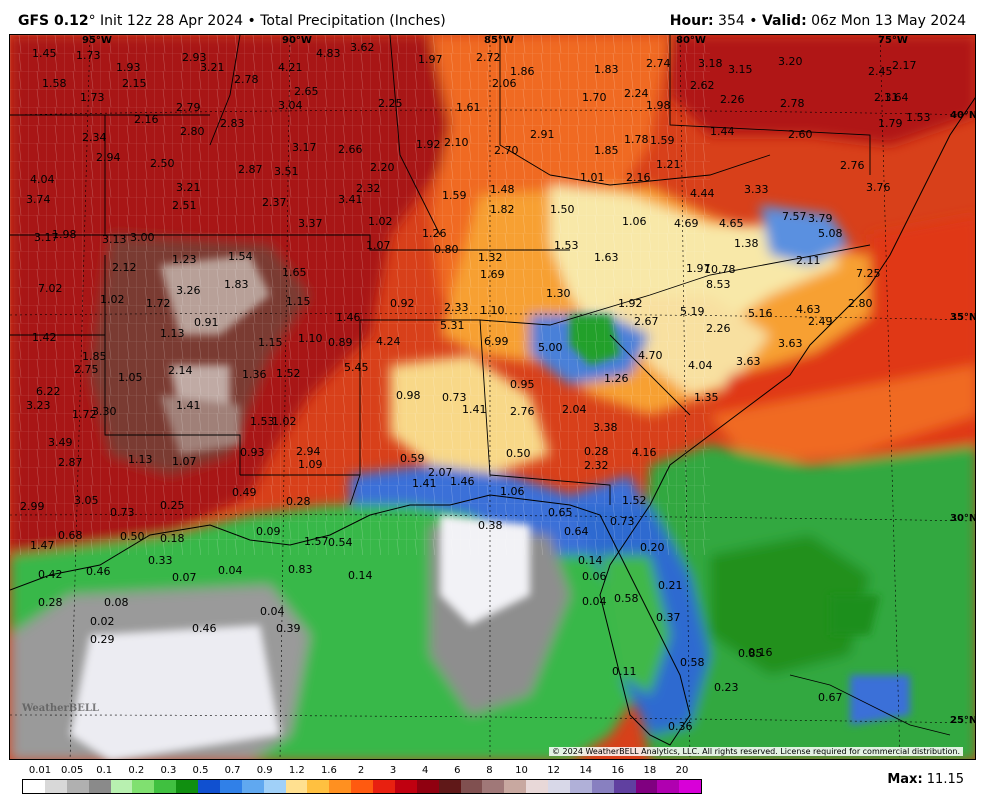  I want to click on precip-value-label: 0.20, so click(652, 547).